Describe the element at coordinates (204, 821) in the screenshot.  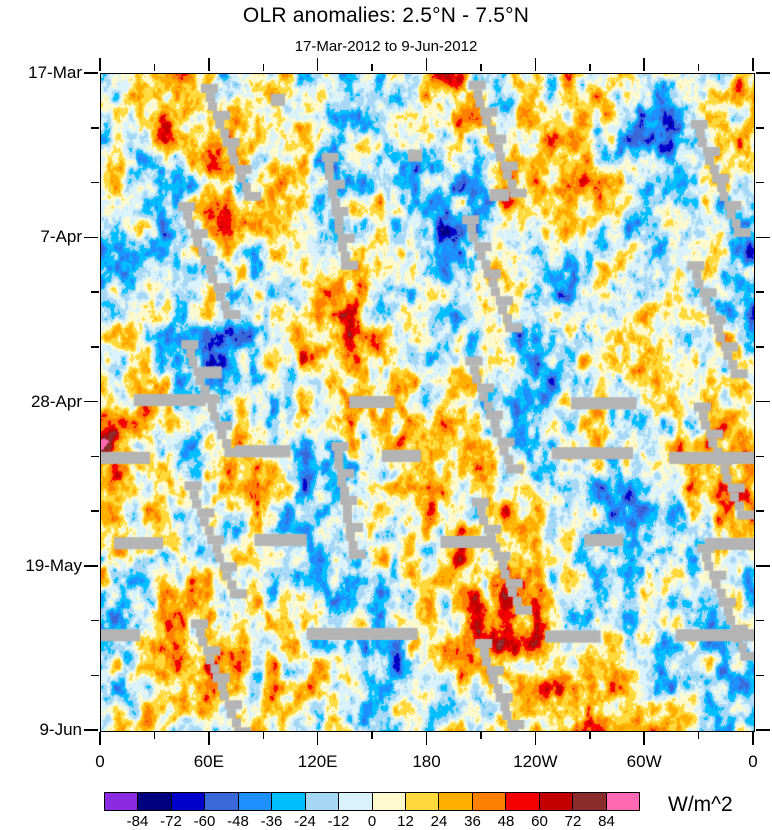
I see `colorbar-tick-label: -60` at that location.